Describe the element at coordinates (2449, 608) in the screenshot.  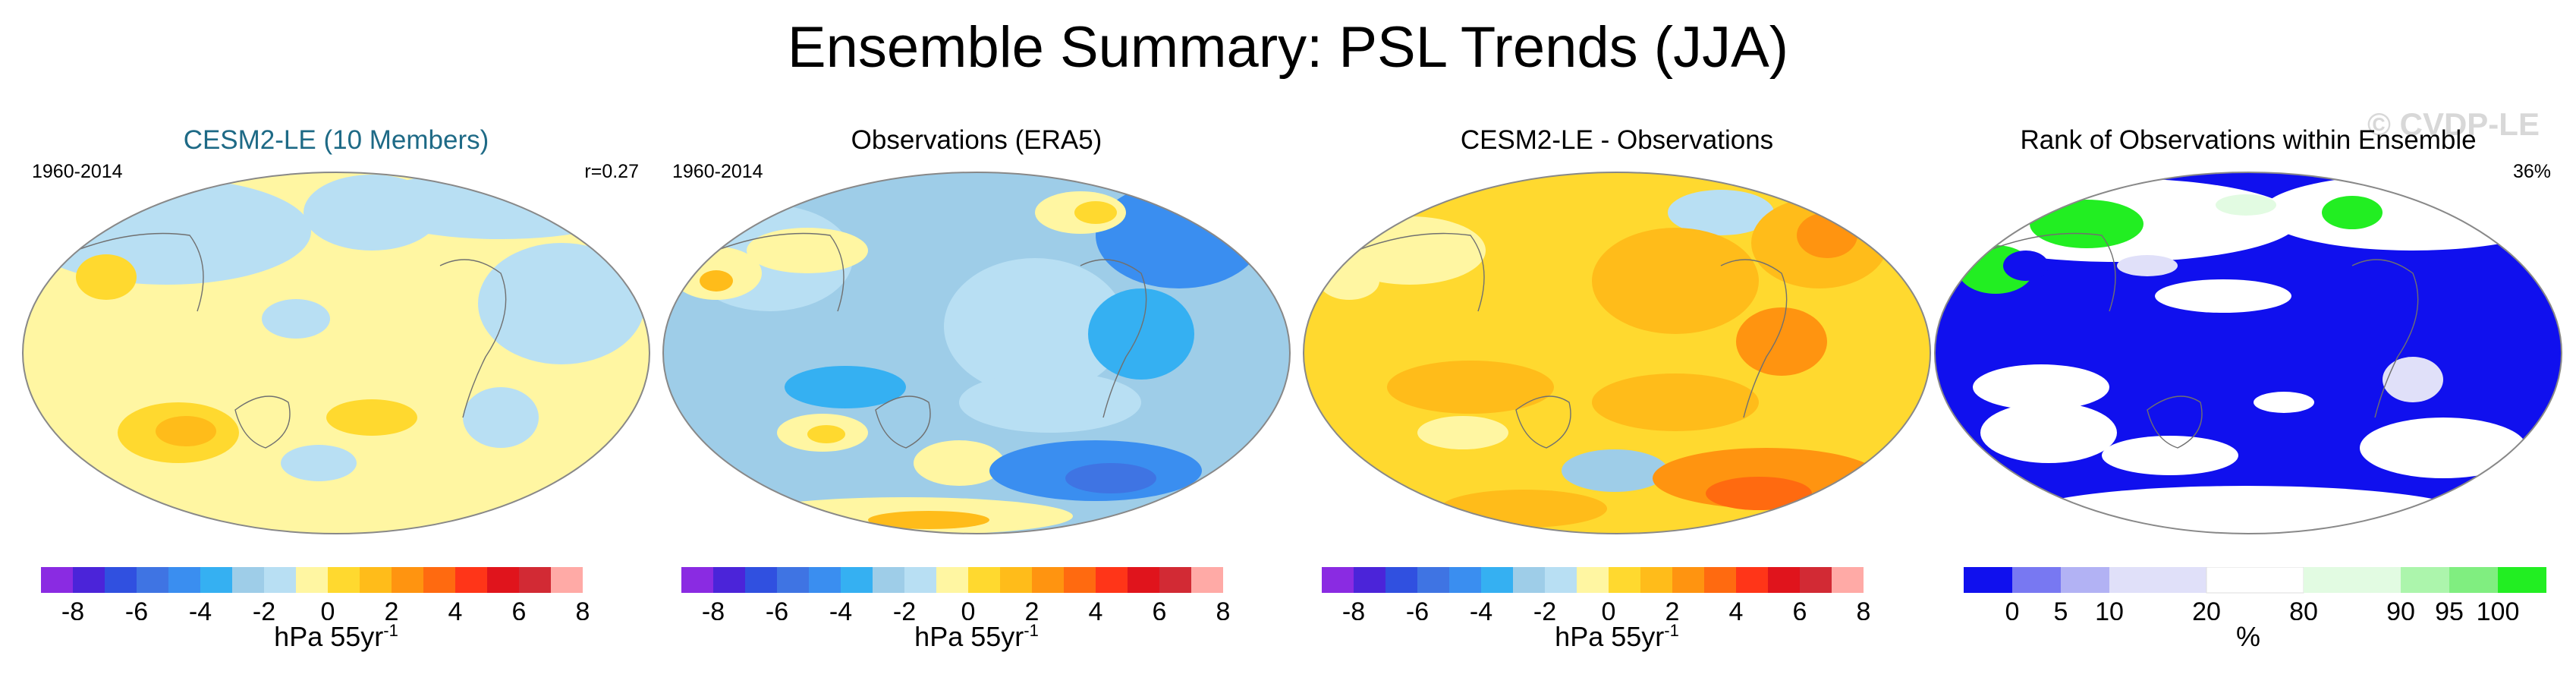
I see `colorbar-tick: 95` at that location.